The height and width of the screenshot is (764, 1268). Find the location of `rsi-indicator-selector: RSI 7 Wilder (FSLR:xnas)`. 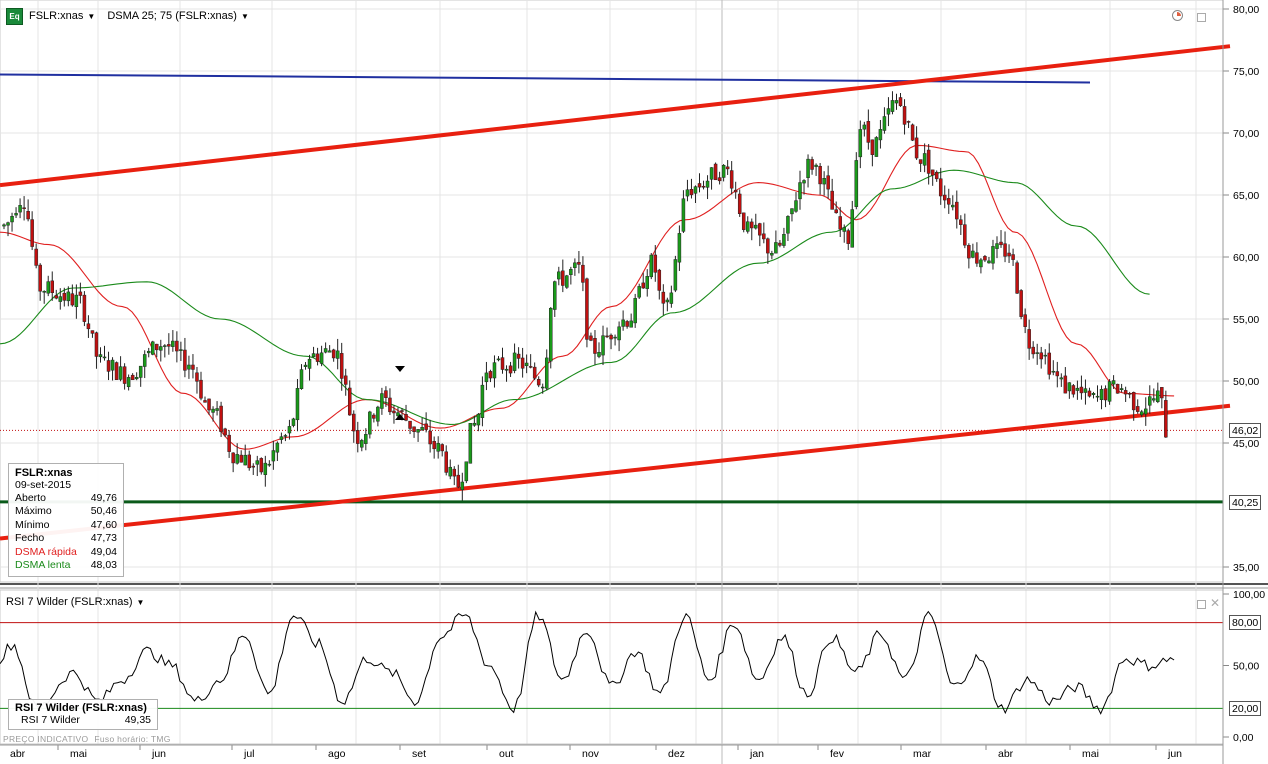

rsi-indicator-selector: RSI 7 Wilder (FSLR:xnas) is located at coordinates (69, 602).